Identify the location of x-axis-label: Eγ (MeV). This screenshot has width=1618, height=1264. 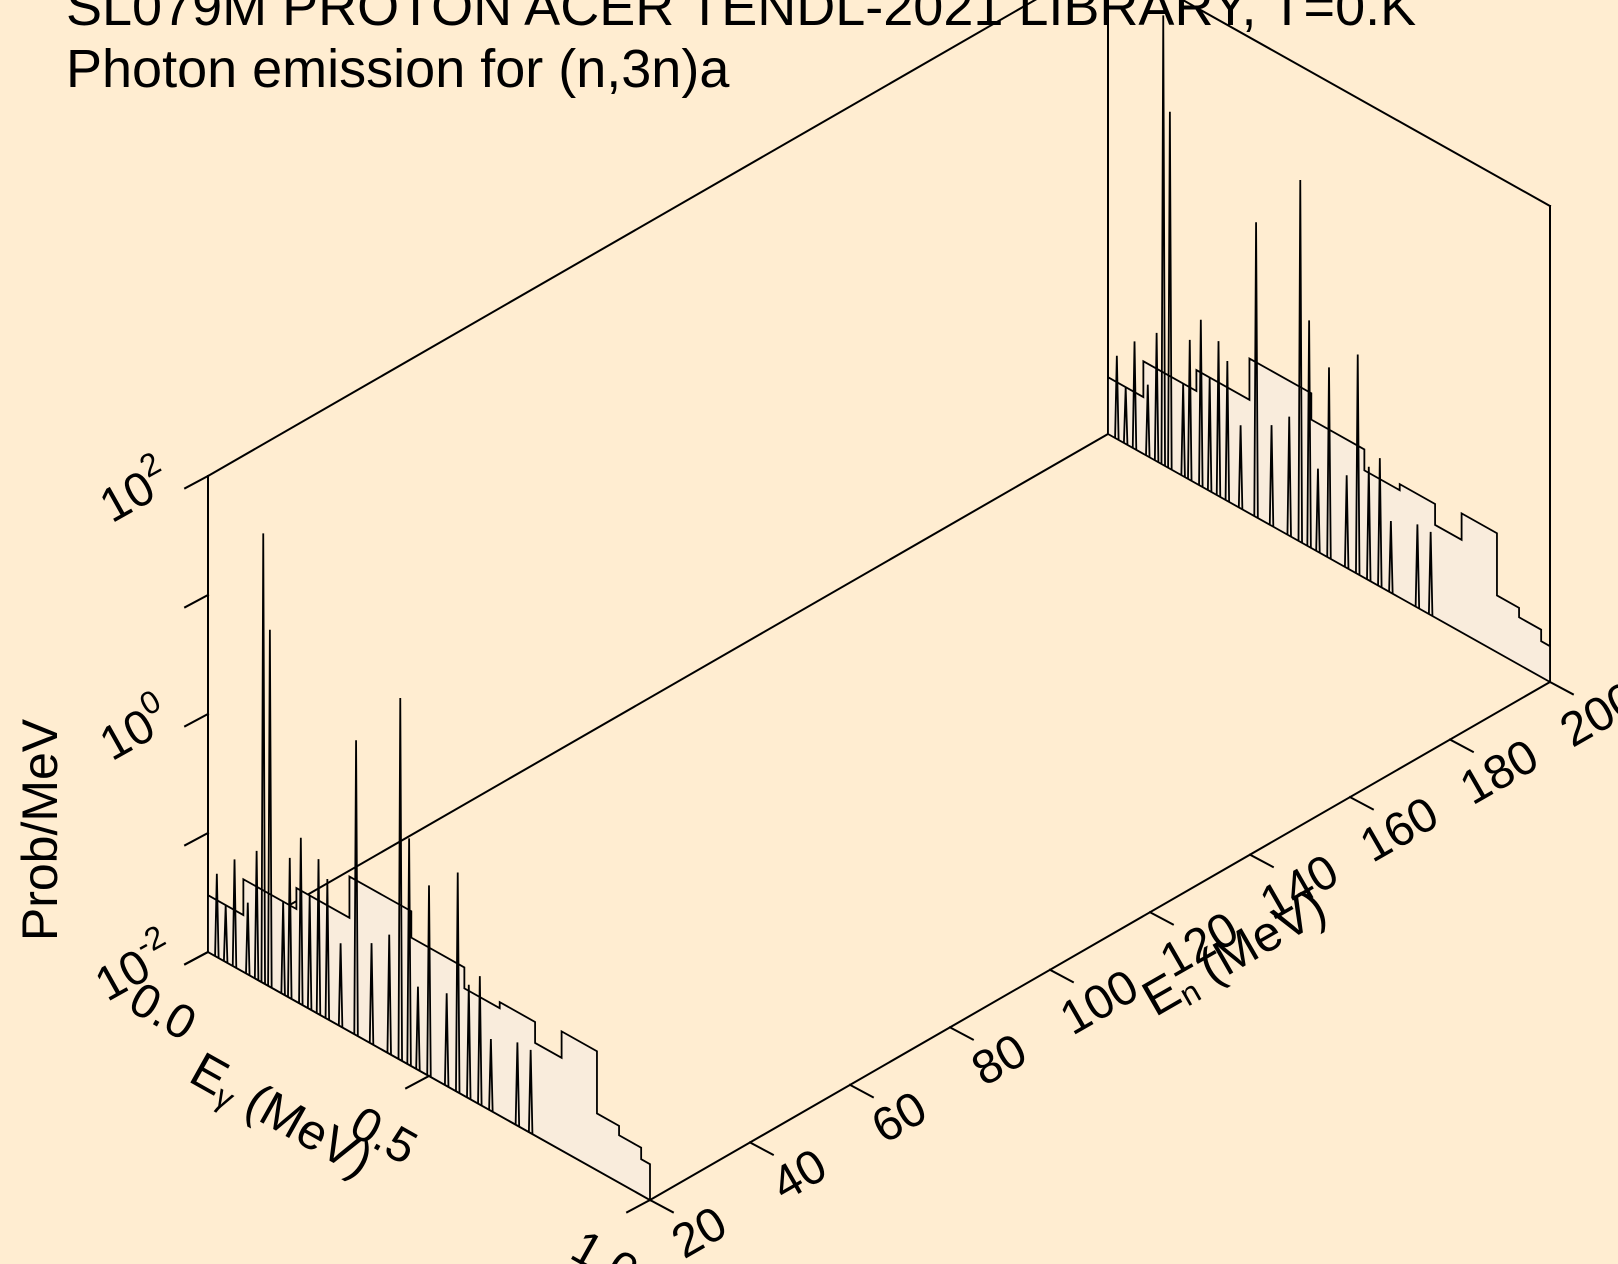
(281, 1115).